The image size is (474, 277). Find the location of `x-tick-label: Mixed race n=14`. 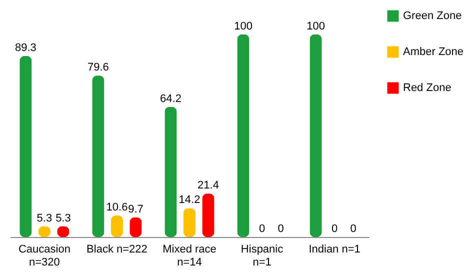

x-tick-label: Mixed race n=14 is located at coordinates (189, 256).